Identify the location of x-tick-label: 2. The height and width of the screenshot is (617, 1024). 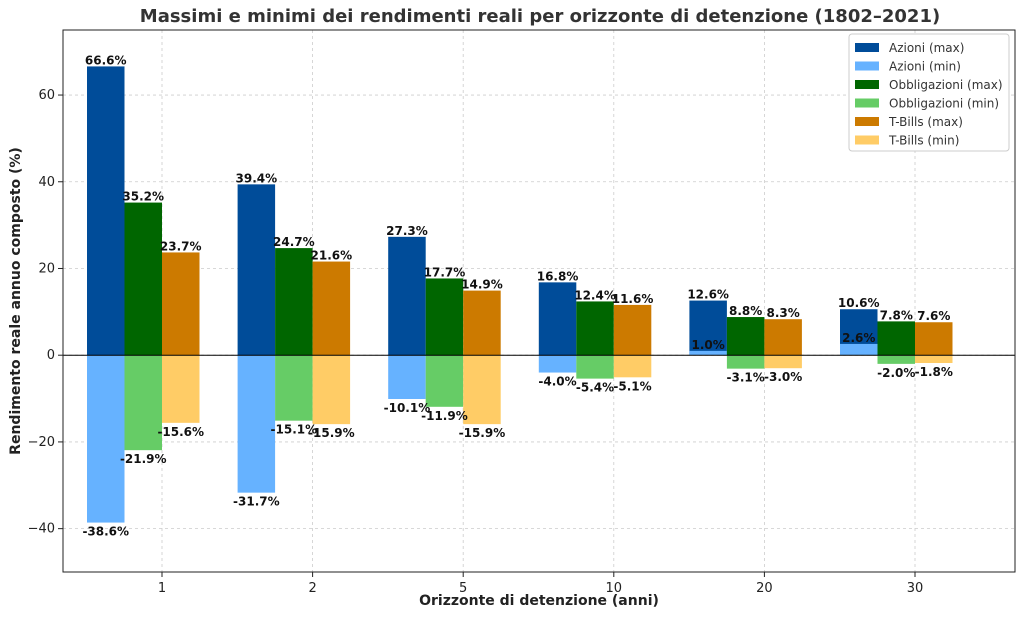
(312, 588).